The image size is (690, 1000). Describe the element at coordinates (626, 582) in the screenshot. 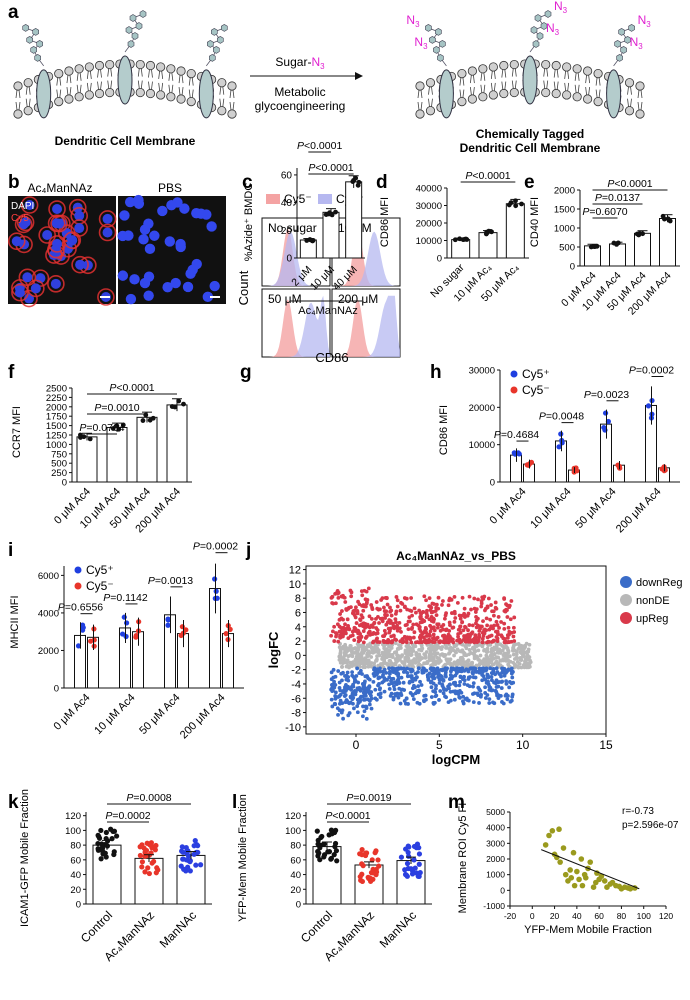

I see `legend-dot-downReg` at that location.